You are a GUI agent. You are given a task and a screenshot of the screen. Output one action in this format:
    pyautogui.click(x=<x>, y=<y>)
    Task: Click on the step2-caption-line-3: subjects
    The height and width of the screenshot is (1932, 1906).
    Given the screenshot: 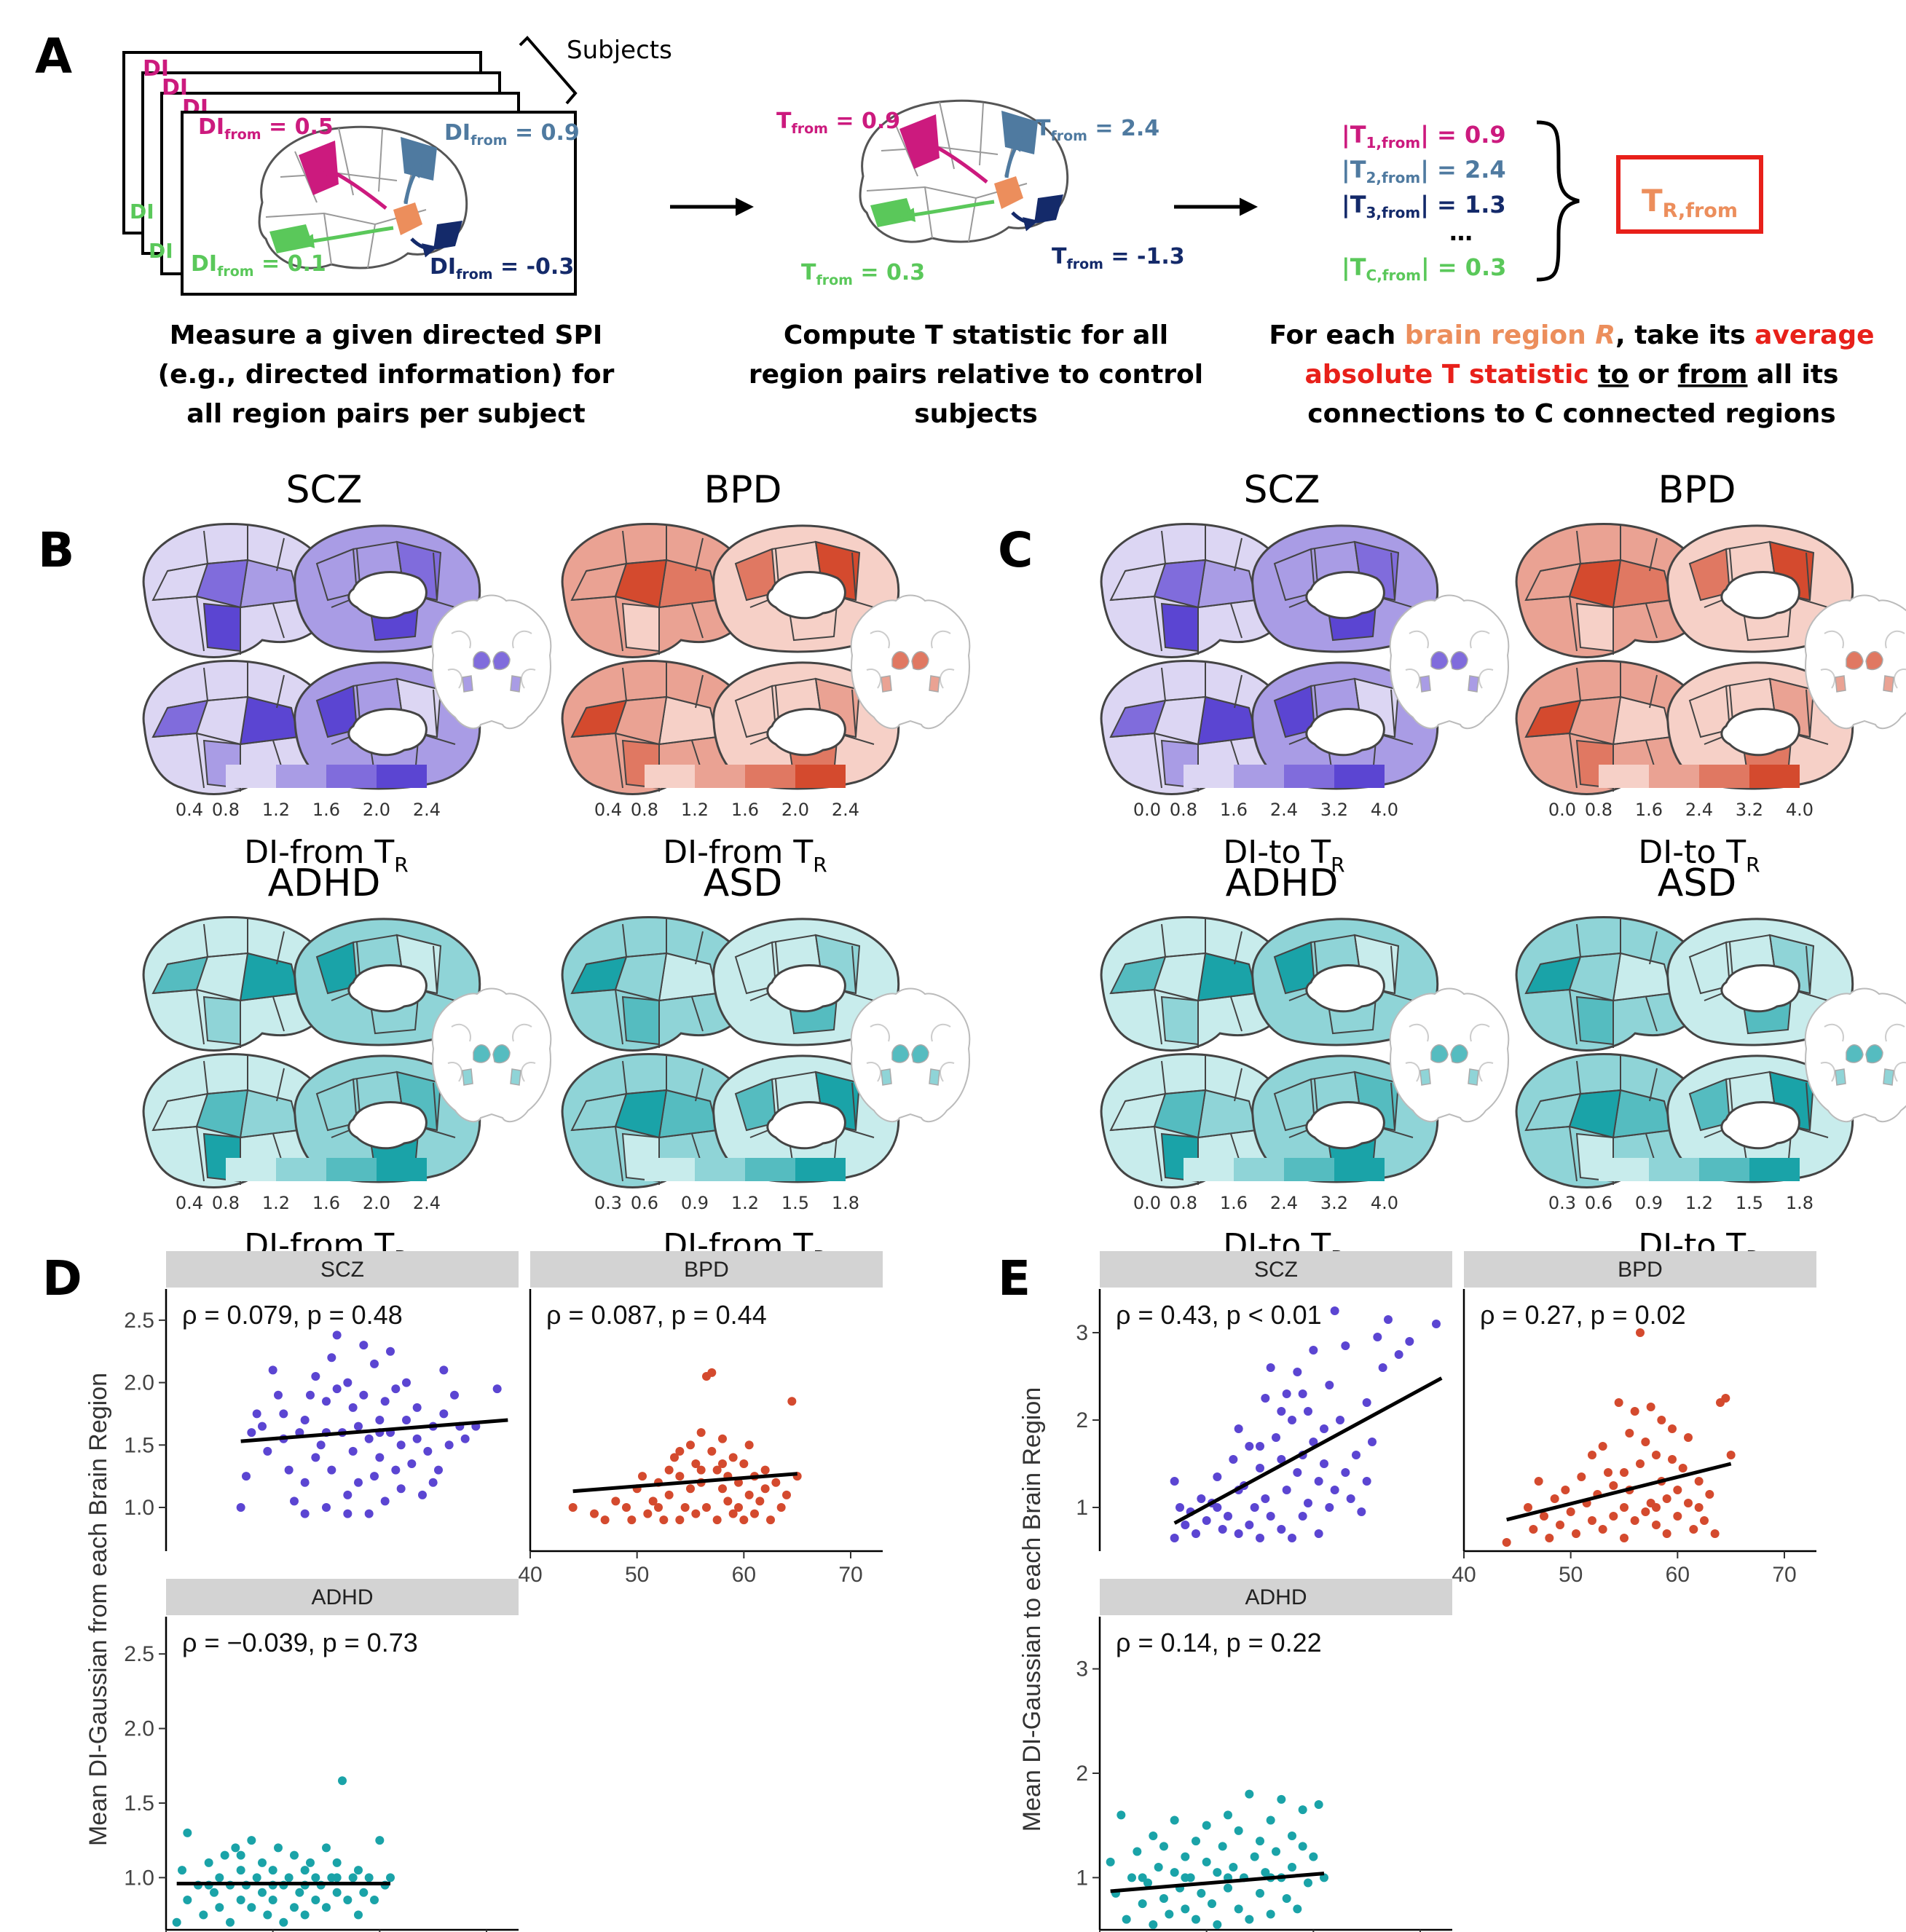 What is the action you would take?
    pyautogui.click(x=976, y=414)
    